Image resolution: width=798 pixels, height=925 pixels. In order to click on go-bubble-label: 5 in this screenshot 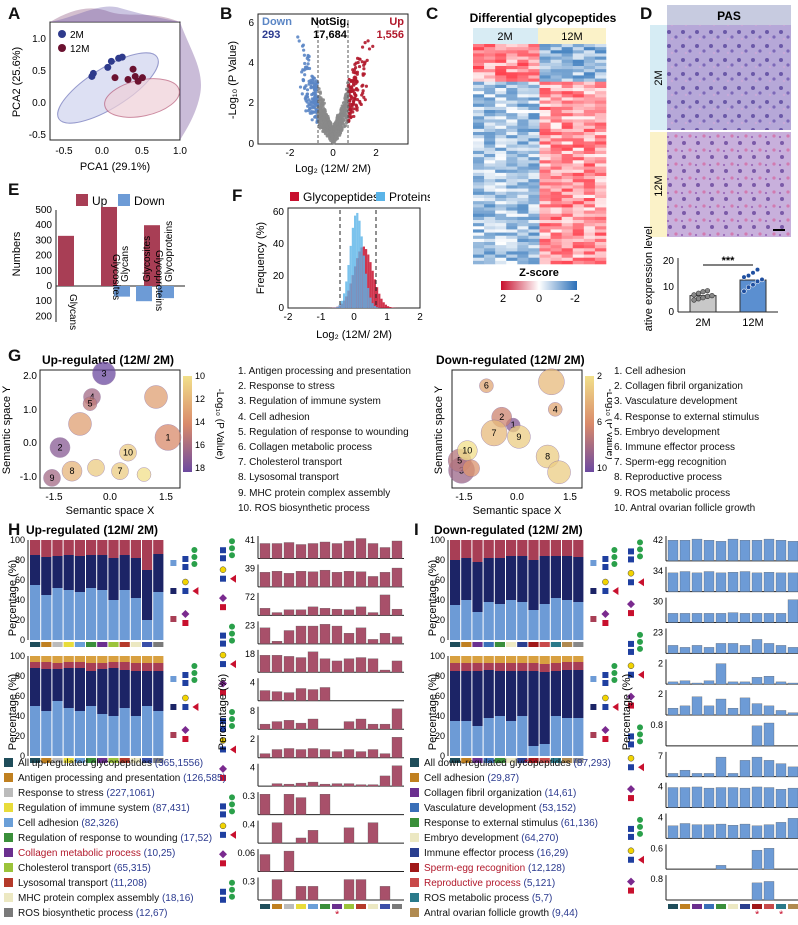, I will do `click(89, 404)`.